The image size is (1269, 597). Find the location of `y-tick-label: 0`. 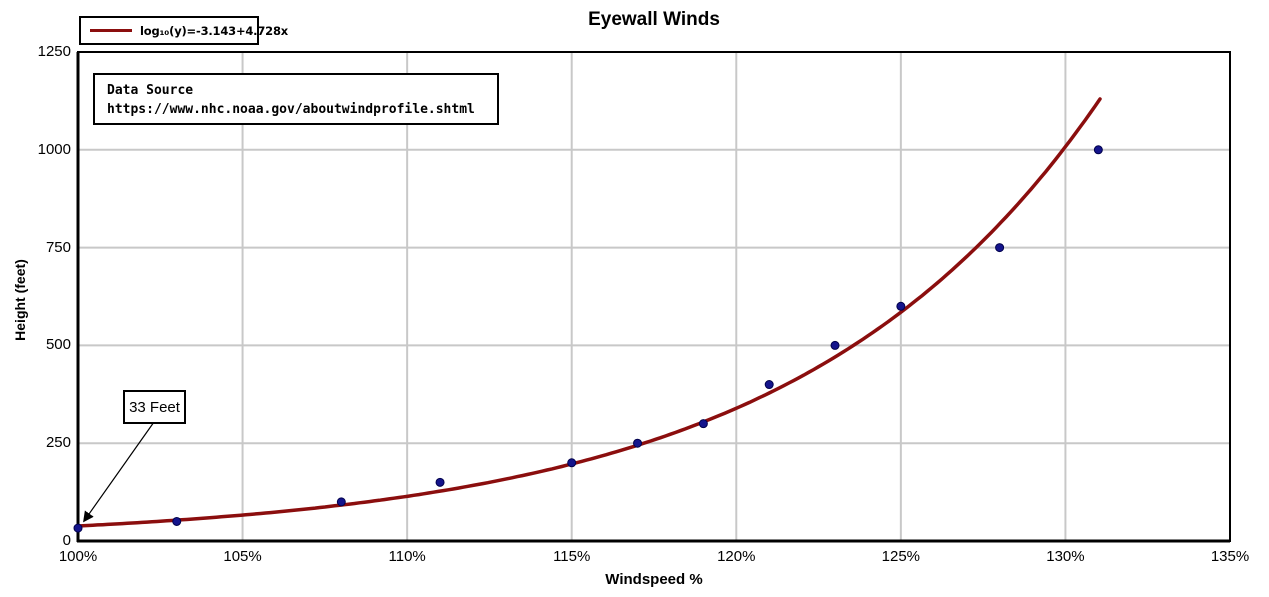

y-tick-label: 0 is located at coordinates (66, 540).